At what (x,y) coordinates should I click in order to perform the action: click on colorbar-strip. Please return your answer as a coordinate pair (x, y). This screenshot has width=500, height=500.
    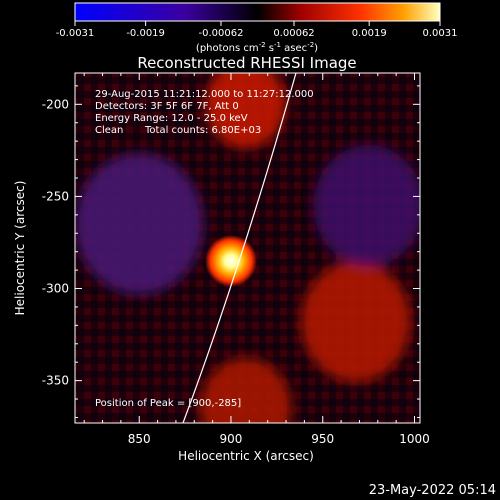
    Looking at the image, I should click on (257, 12).